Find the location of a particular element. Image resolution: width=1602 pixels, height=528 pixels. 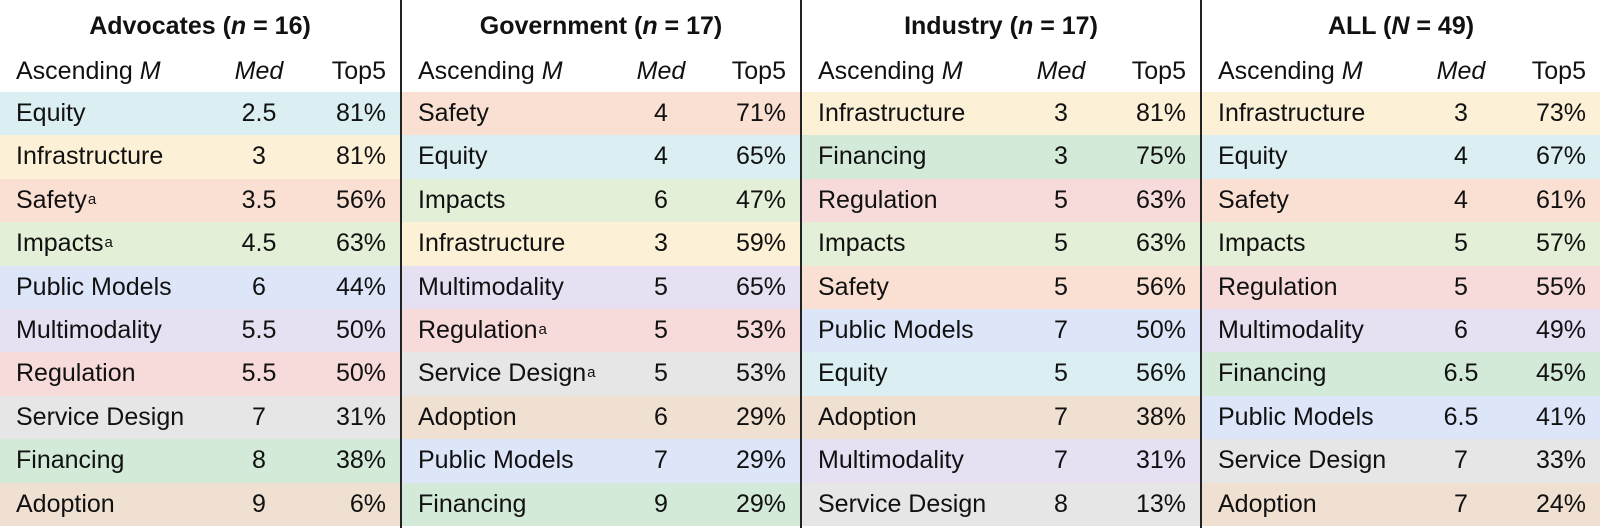

median-value: 4 is located at coordinates (661, 113).